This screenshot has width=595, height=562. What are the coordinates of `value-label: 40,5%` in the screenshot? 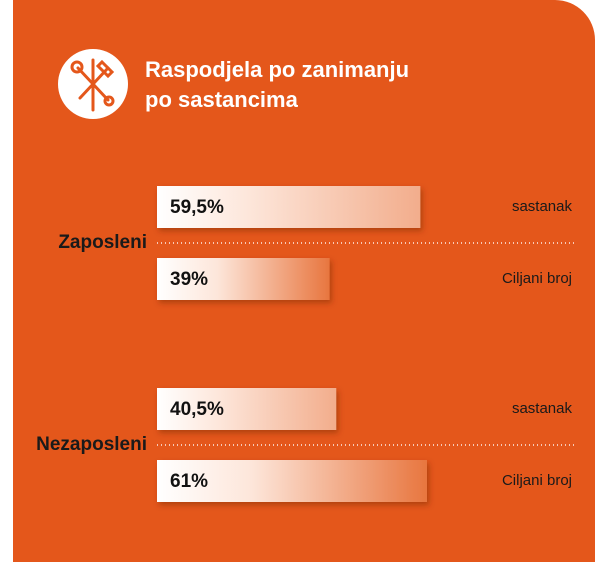 It's located at (197, 409).